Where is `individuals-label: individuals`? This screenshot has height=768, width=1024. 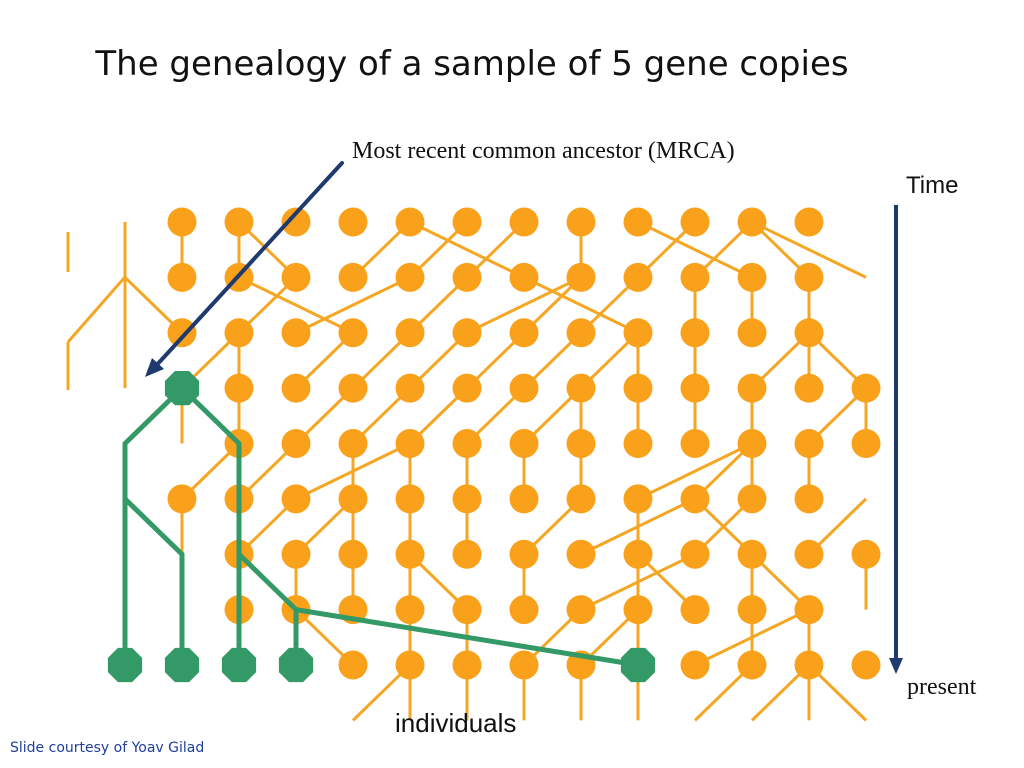
individuals-label: individuals is located at coordinates (456, 723).